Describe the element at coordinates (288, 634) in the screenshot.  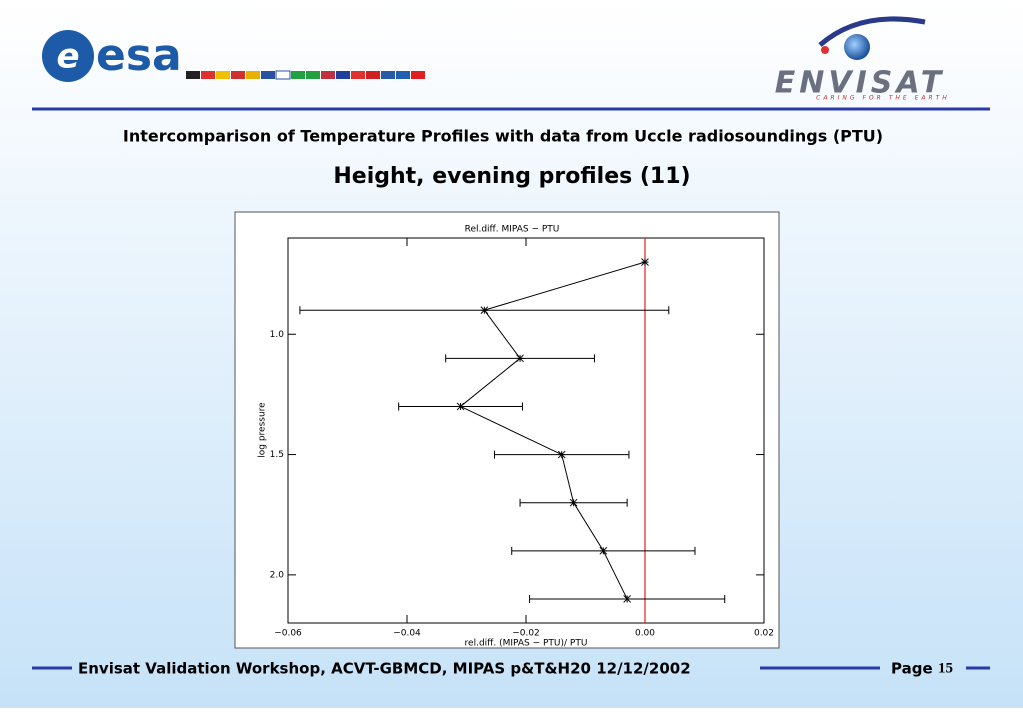
I see `x-tick-label: −0.06` at that location.